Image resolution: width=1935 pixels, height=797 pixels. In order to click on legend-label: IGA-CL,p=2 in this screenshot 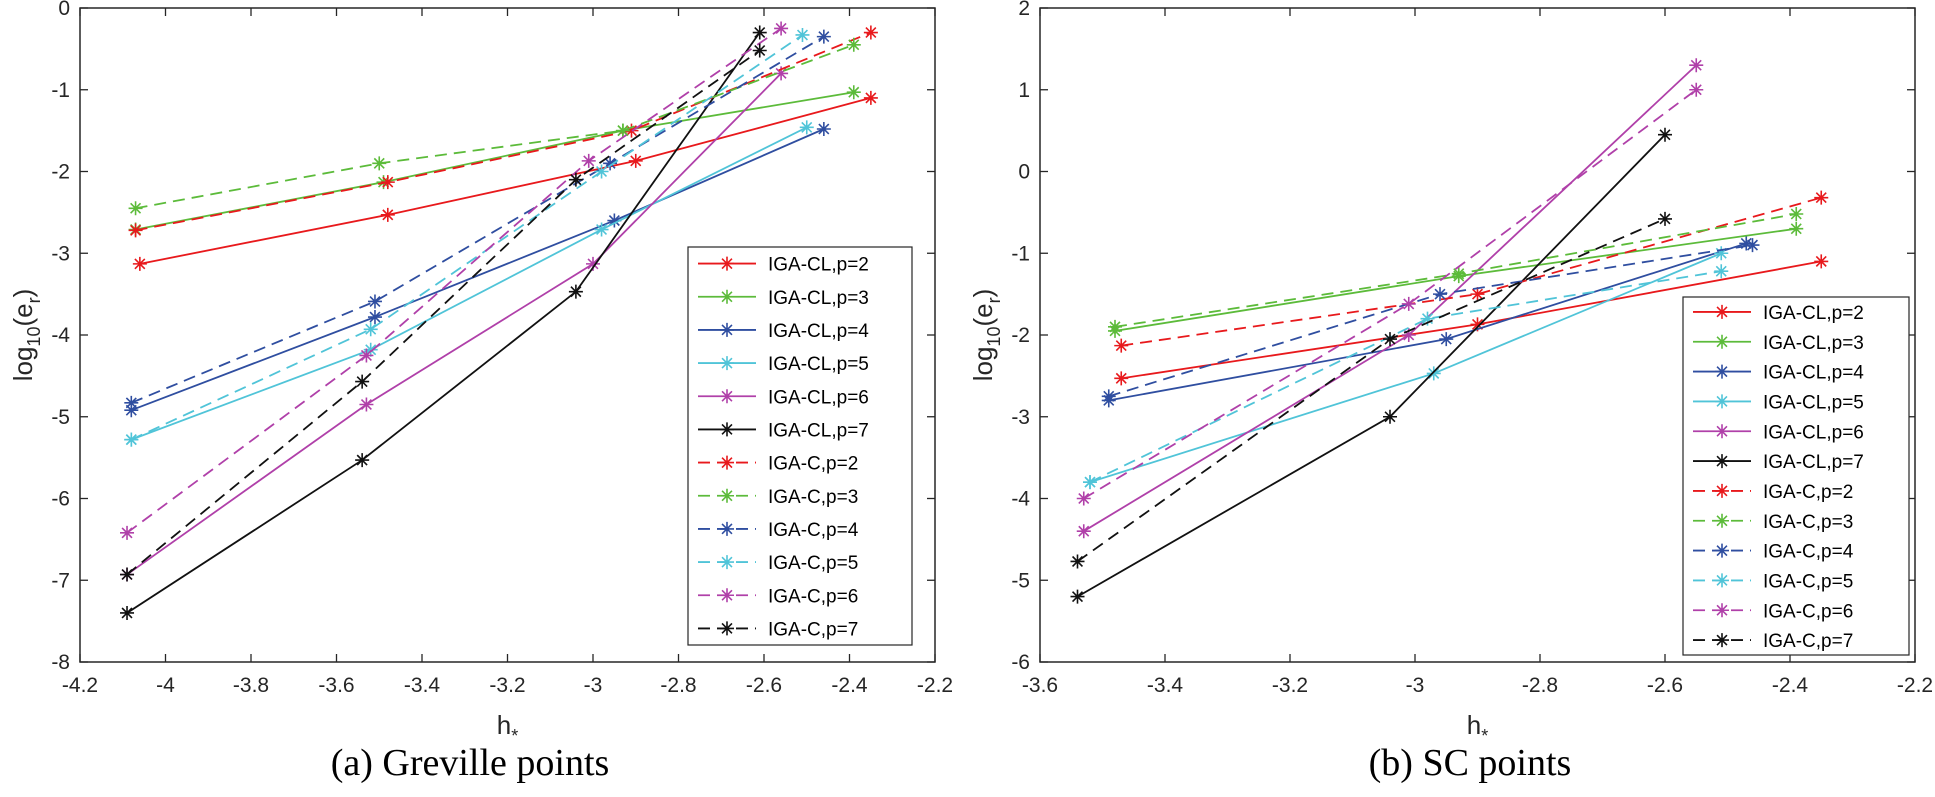, I will do `click(1813, 313)`.